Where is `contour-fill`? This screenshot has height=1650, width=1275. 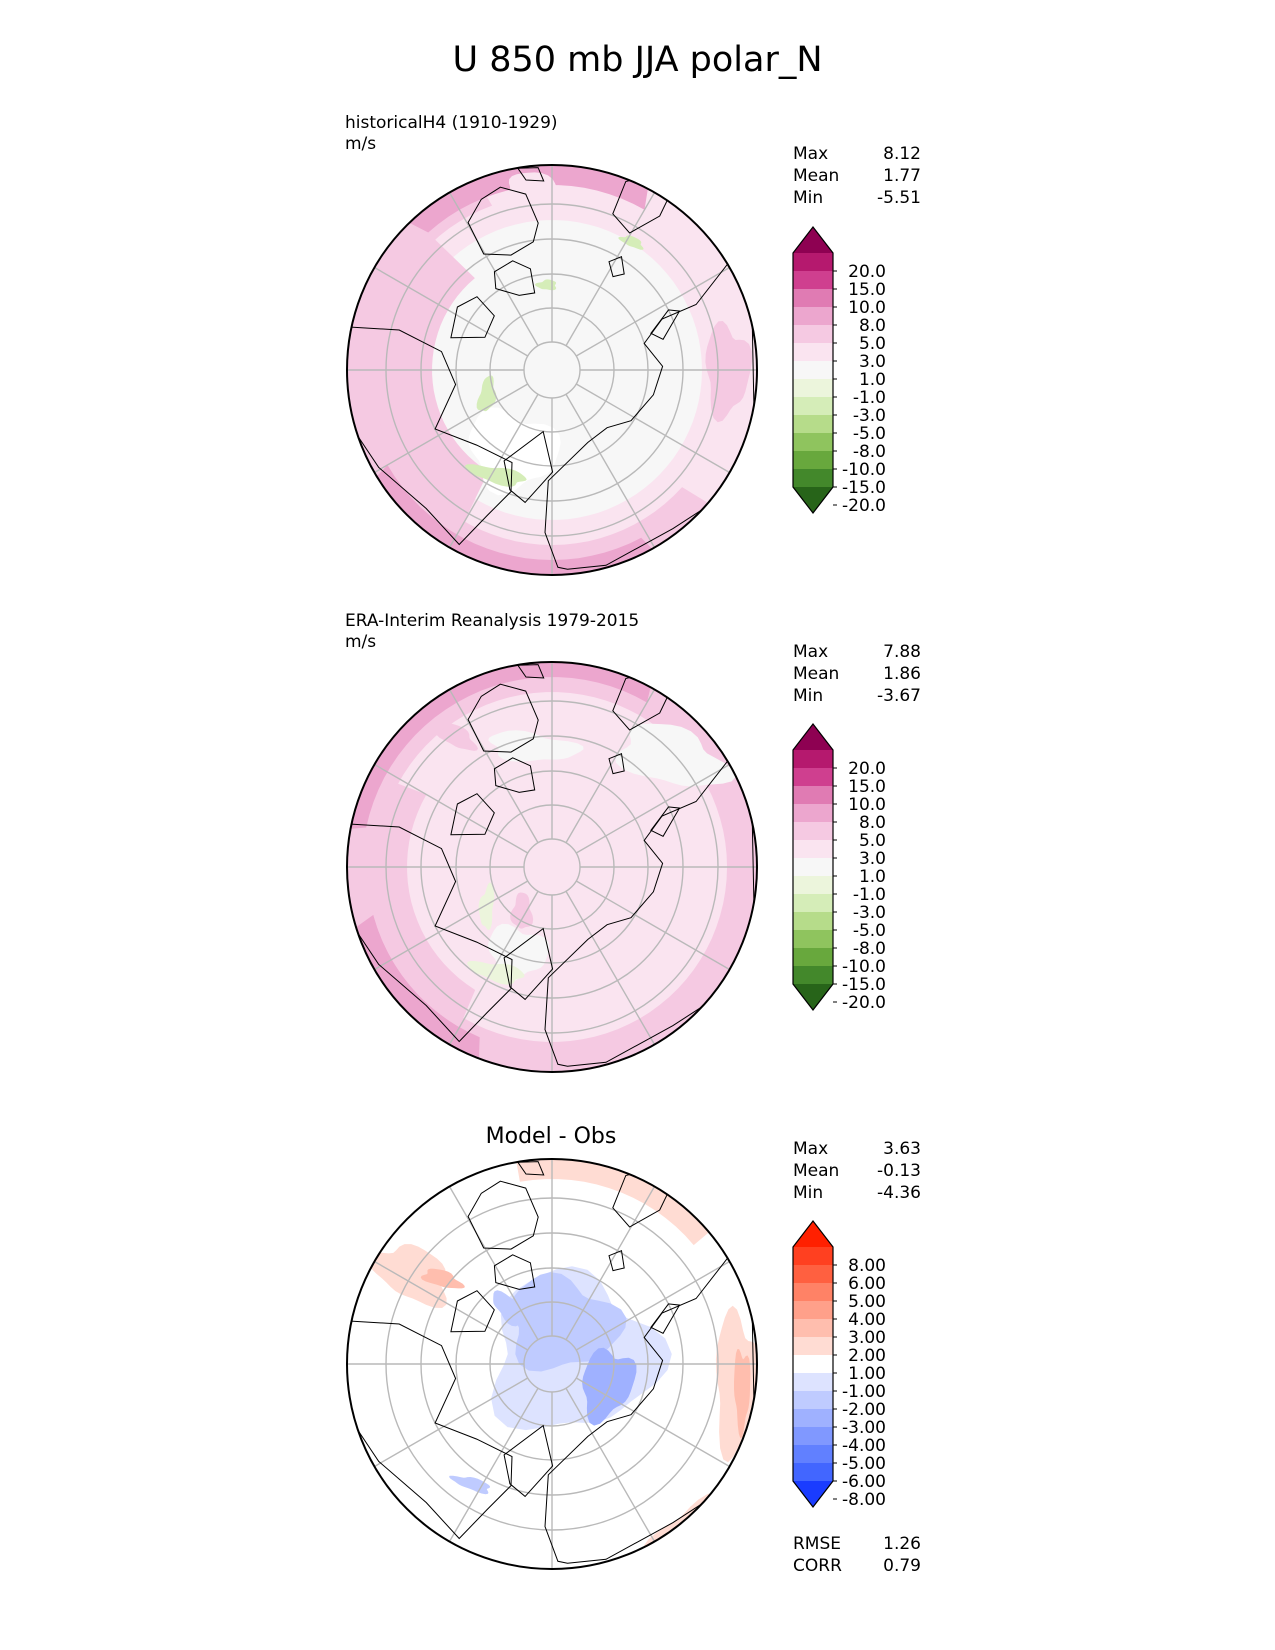 contour-fill is located at coordinates (552, 867).